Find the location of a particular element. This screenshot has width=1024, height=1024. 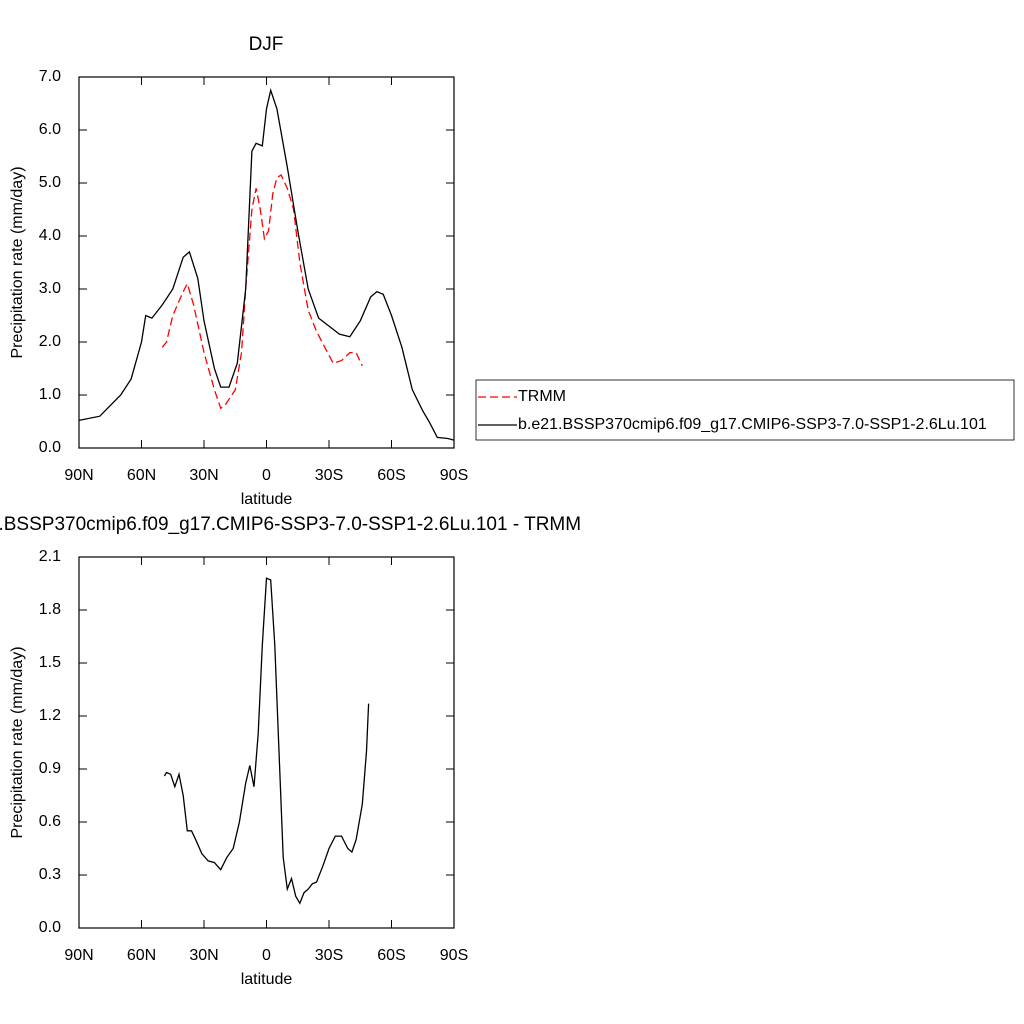

y-tick-label: 2.1 is located at coordinates (50, 556).